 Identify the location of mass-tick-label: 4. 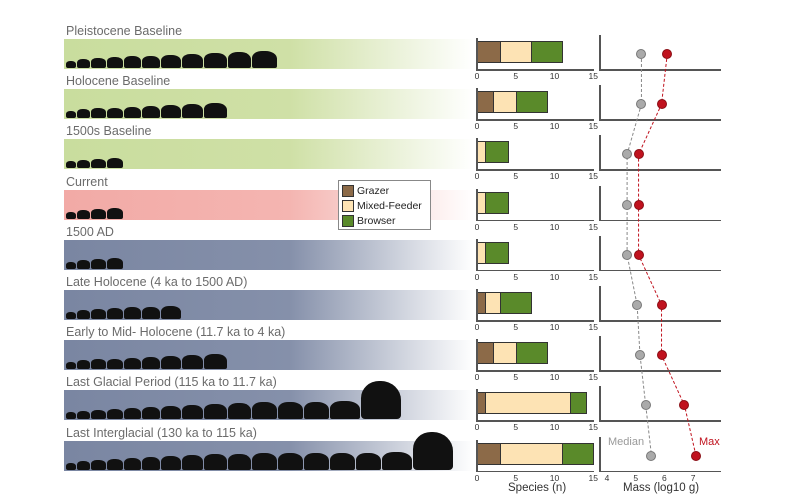
(607, 477).